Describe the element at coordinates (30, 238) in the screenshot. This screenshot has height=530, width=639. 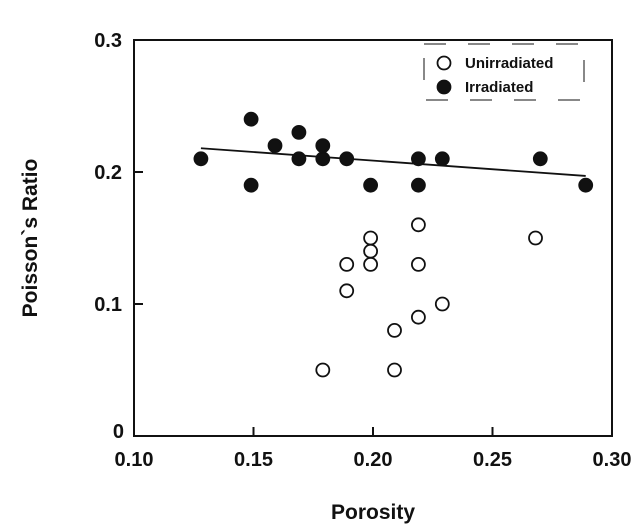
I see `y-axis-title: Poisson`s Ratio` at that location.